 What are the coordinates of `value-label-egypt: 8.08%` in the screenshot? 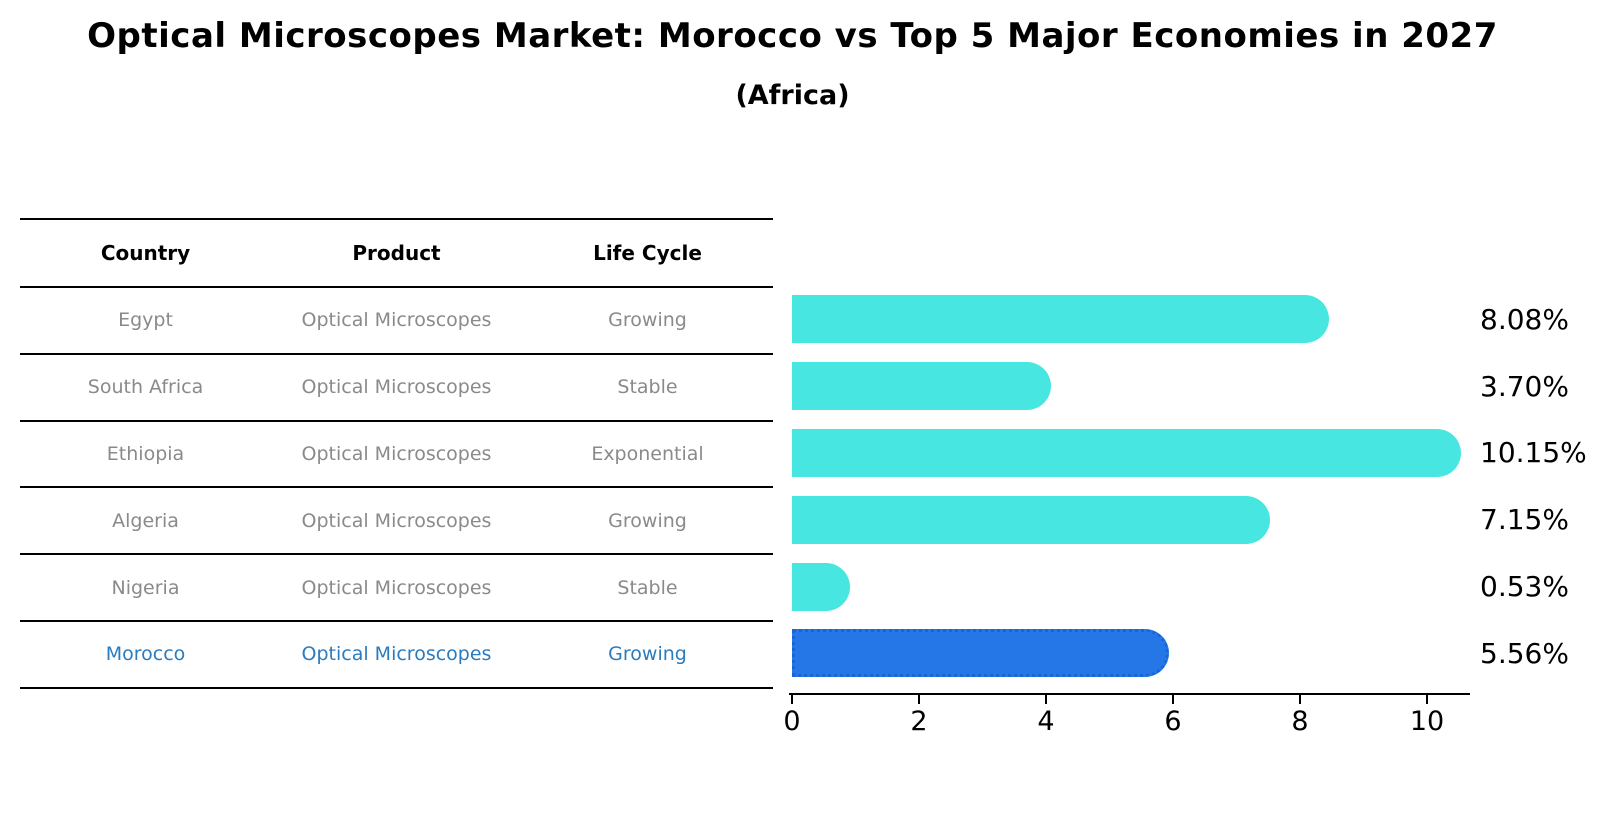 It's located at (1524, 319).